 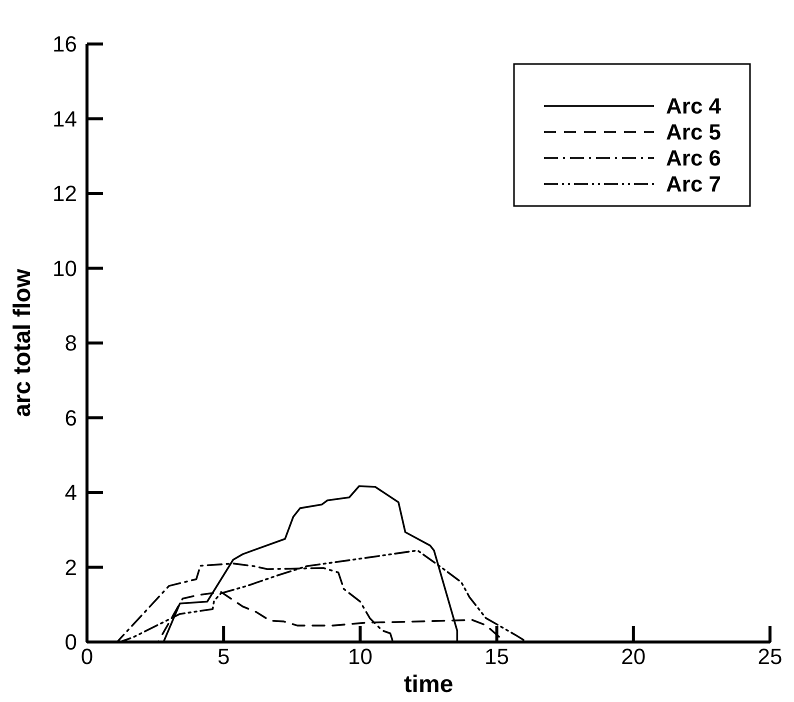 I want to click on x-tick-label: 0, so click(x=87, y=656).